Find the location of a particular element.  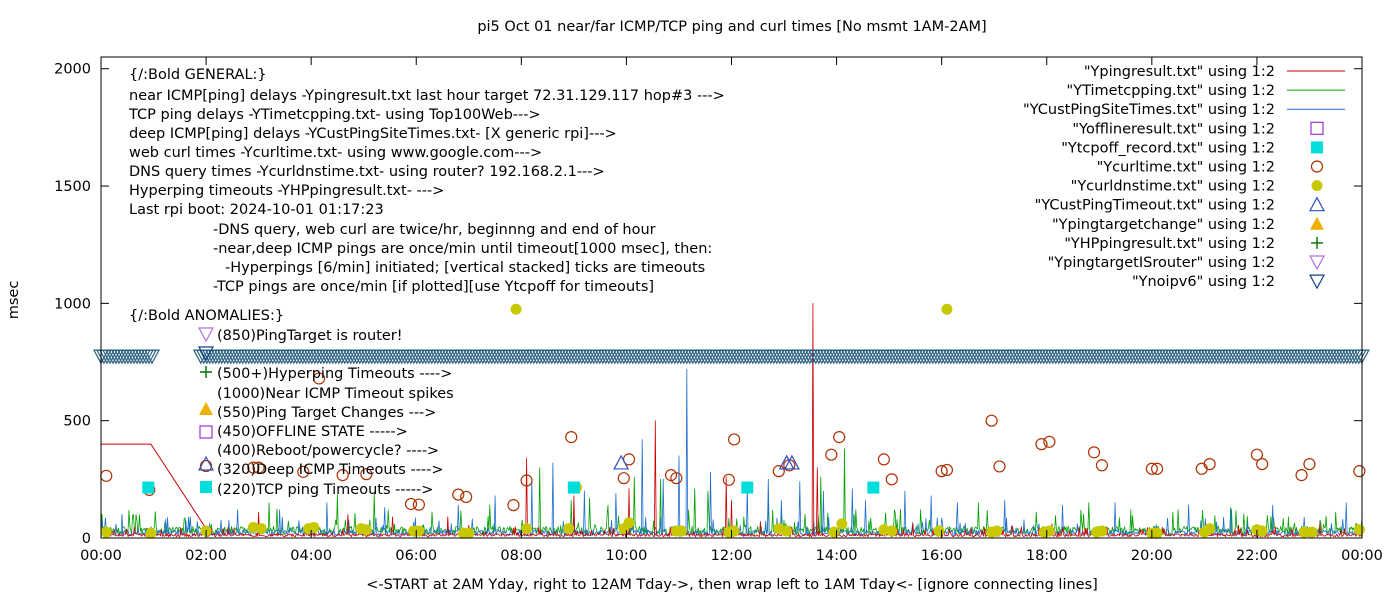

annotation-line: (850)PingTarget is router! is located at coordinates (310, 336).